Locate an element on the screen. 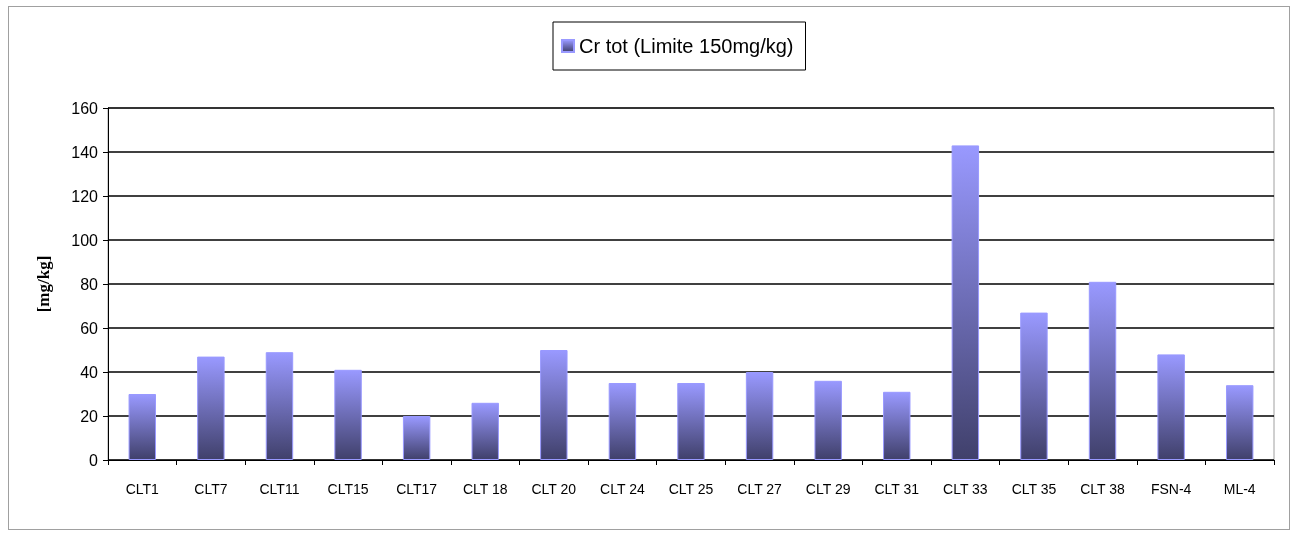 The image size is (1300, 533). x-tick-label: CLT 38 is located at coordinates (1103, 489).